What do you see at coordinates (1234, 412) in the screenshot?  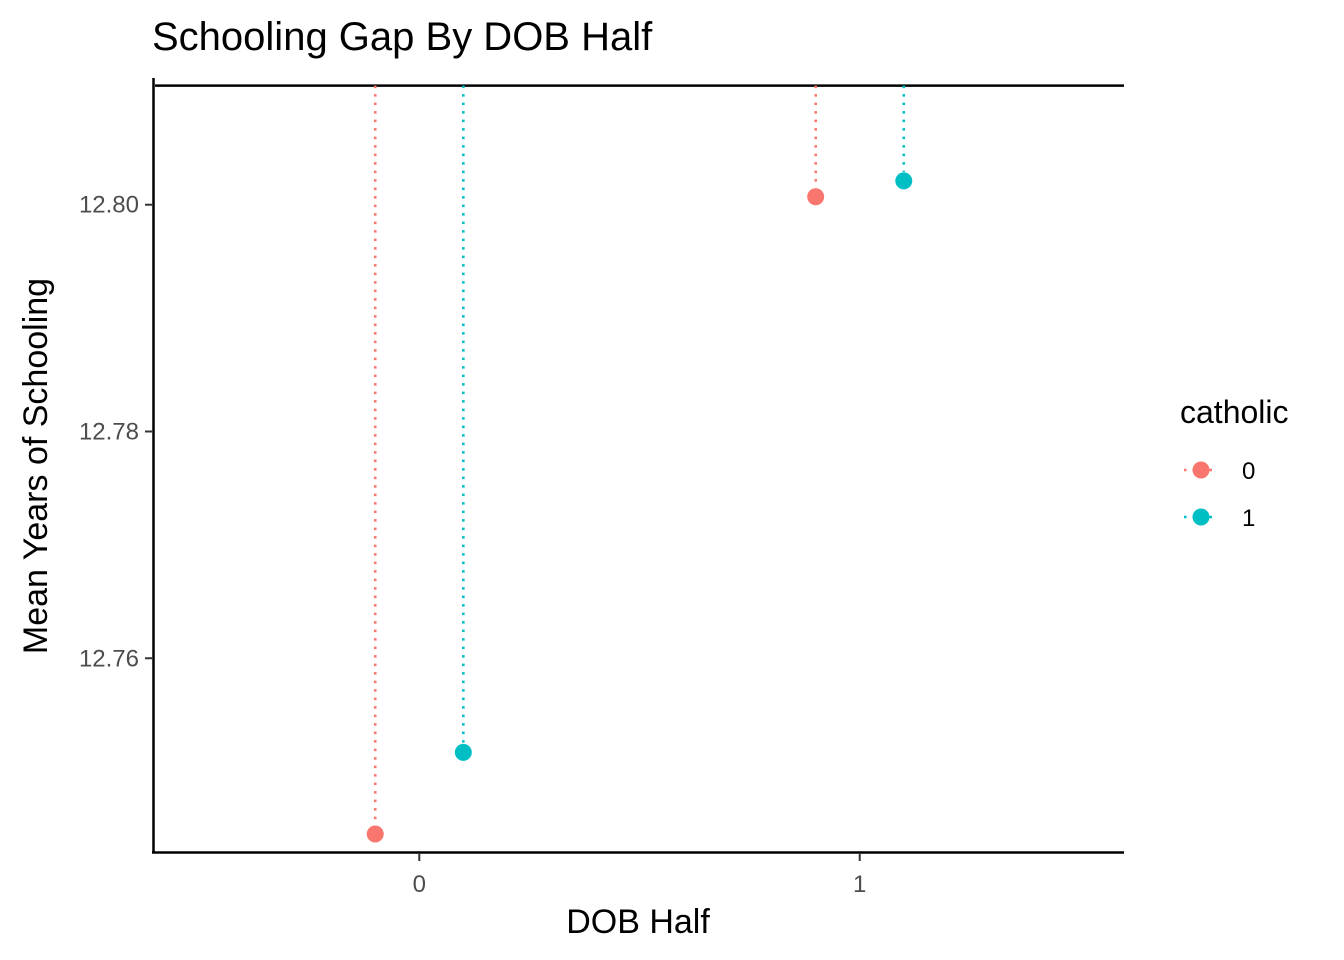 I see `legend-title: catholic` at bounding box center [1234, 412].